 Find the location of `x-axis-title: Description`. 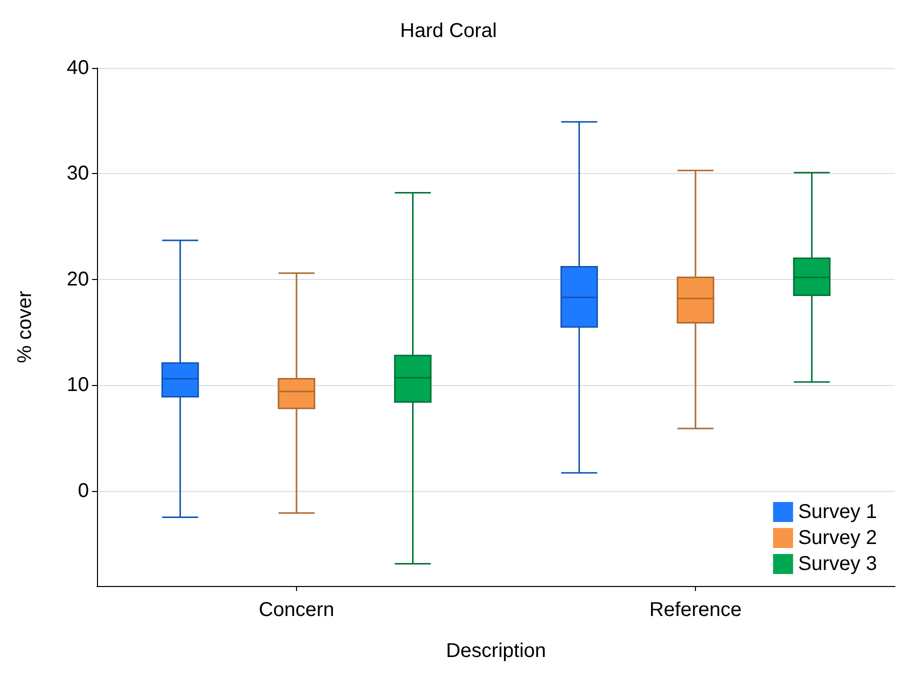

x-axis-title: Description is located at coordinates (496, 651).